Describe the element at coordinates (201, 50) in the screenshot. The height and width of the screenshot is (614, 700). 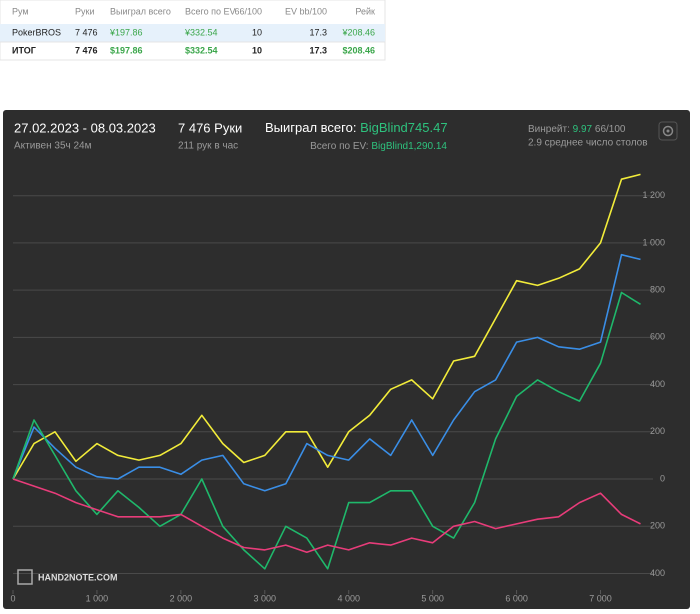
I see `table-cell: $332.54` at that location.